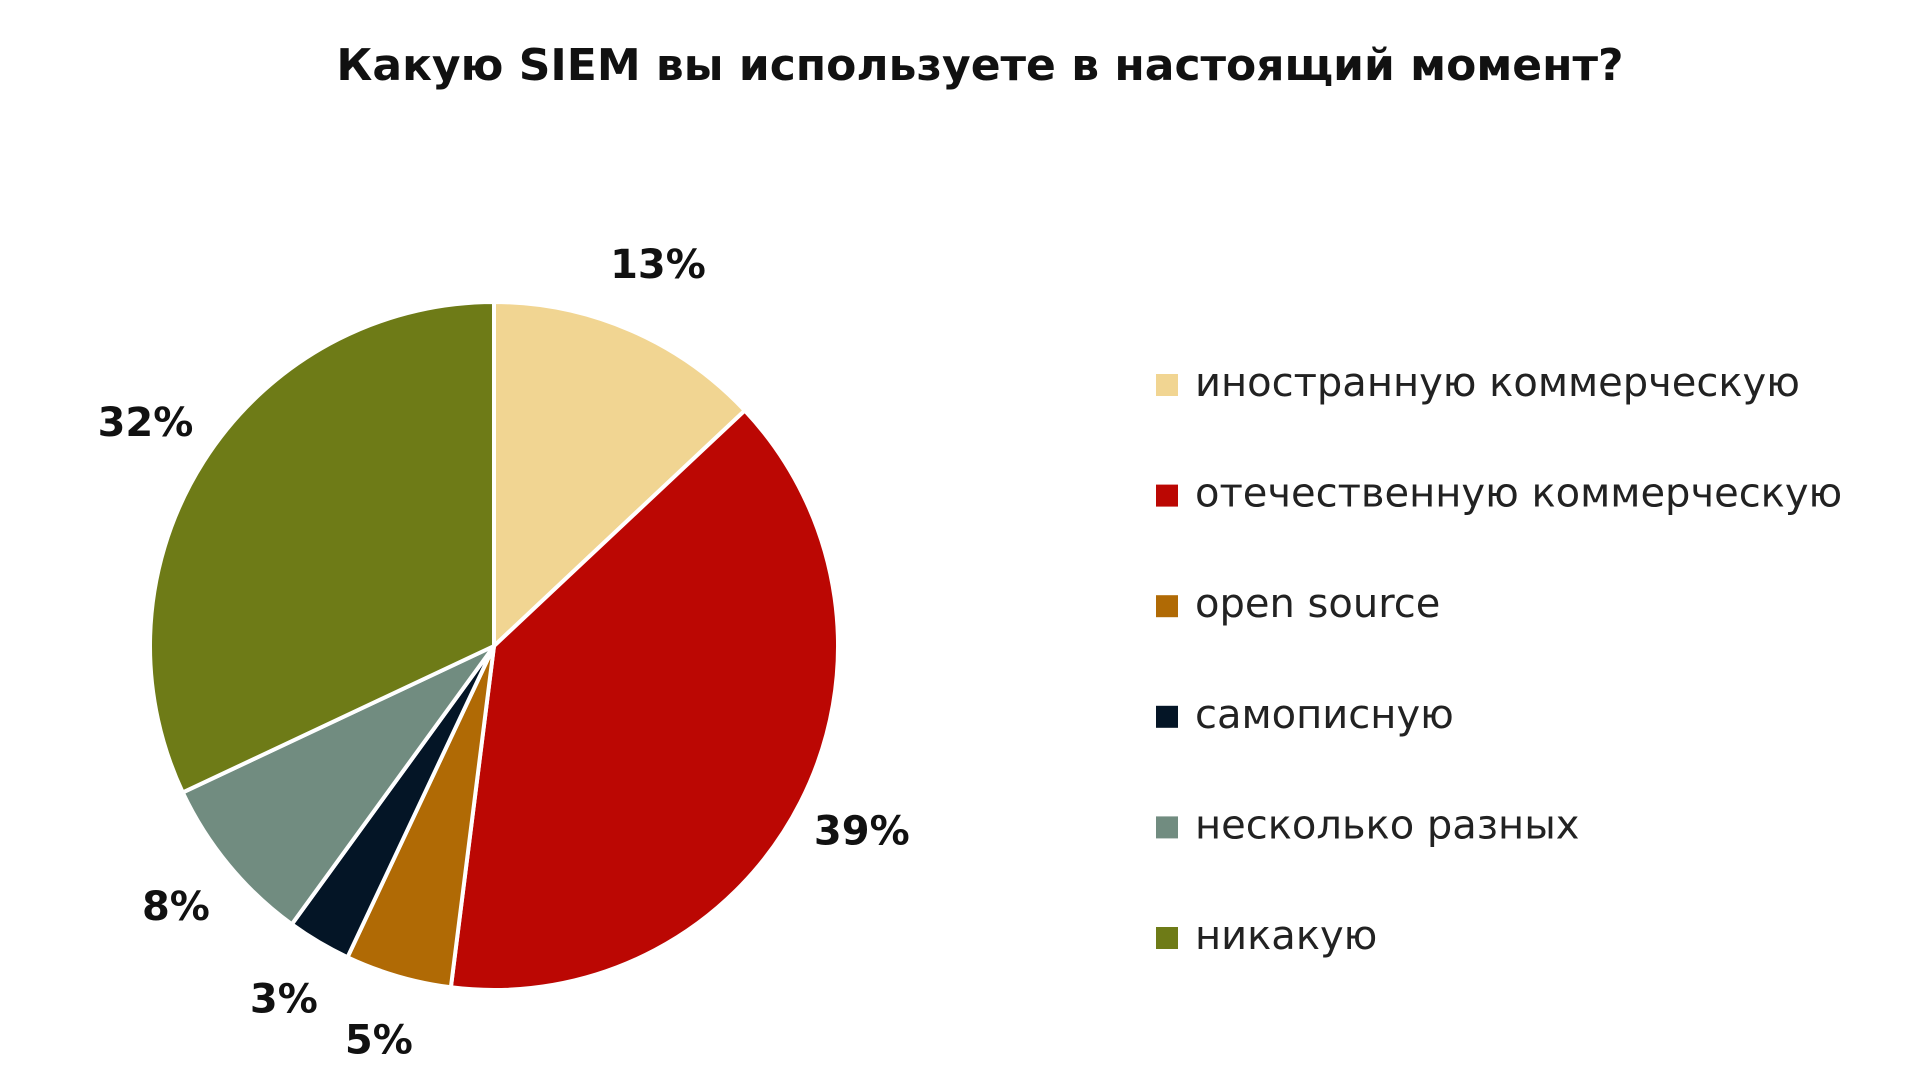  Describe the element at coordinates (284, 999) in the screenshot. I see `data-label: 3%` at that location.